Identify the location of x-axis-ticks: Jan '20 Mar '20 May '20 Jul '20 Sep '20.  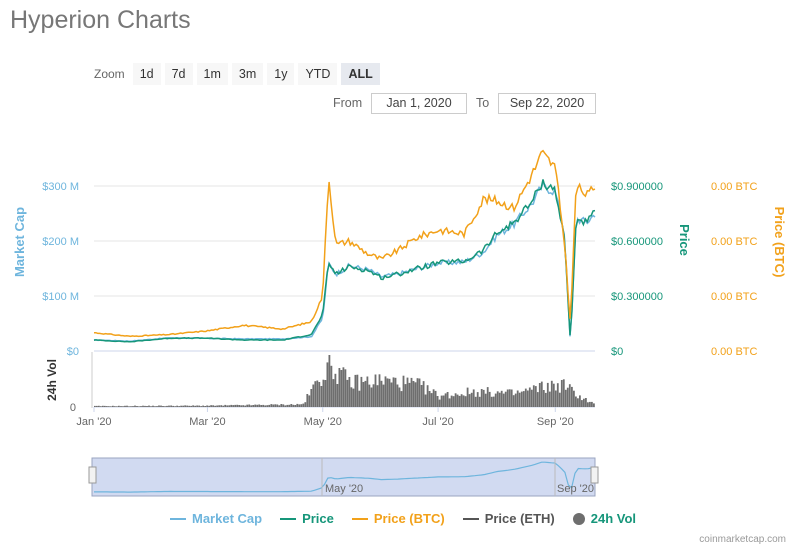
(325, 417).